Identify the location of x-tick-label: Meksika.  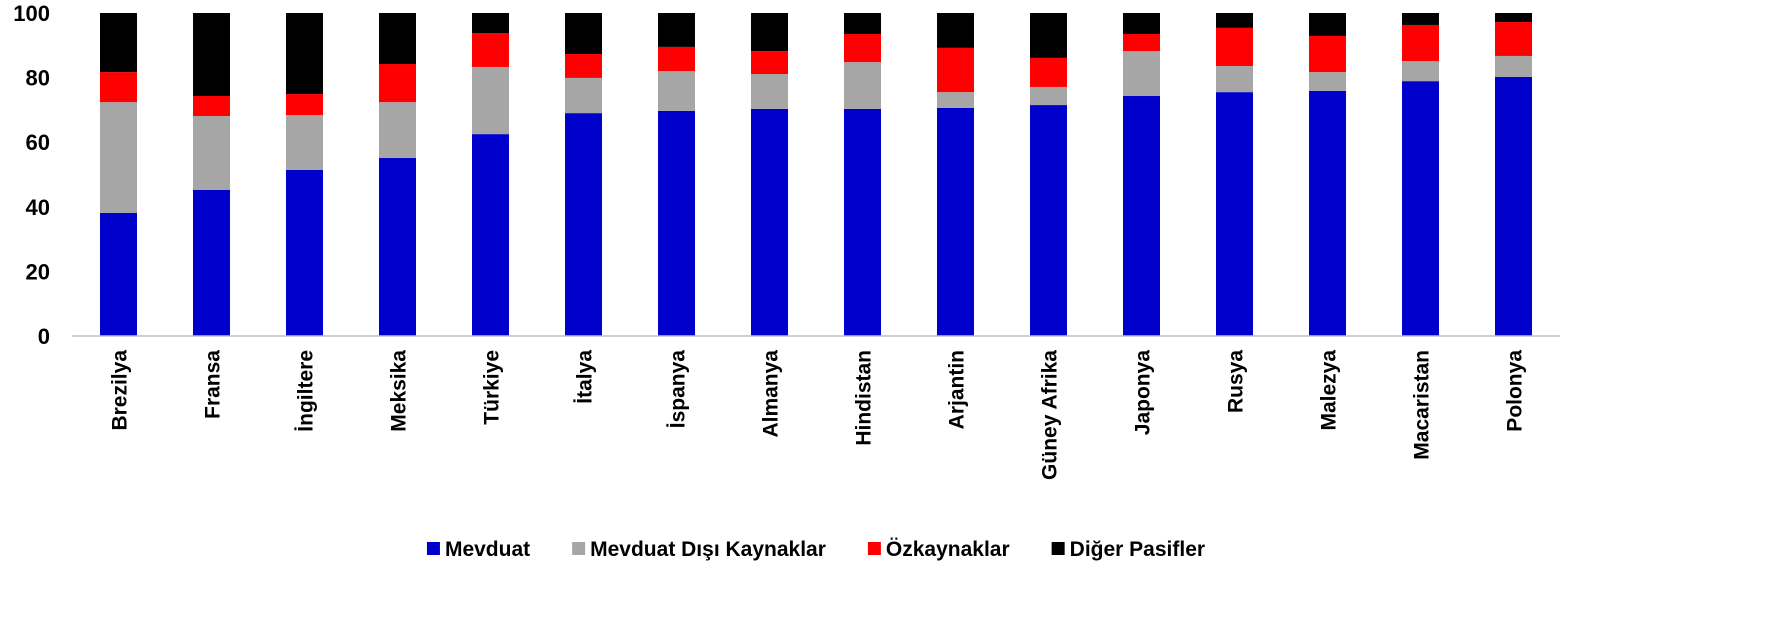
(399, 391).